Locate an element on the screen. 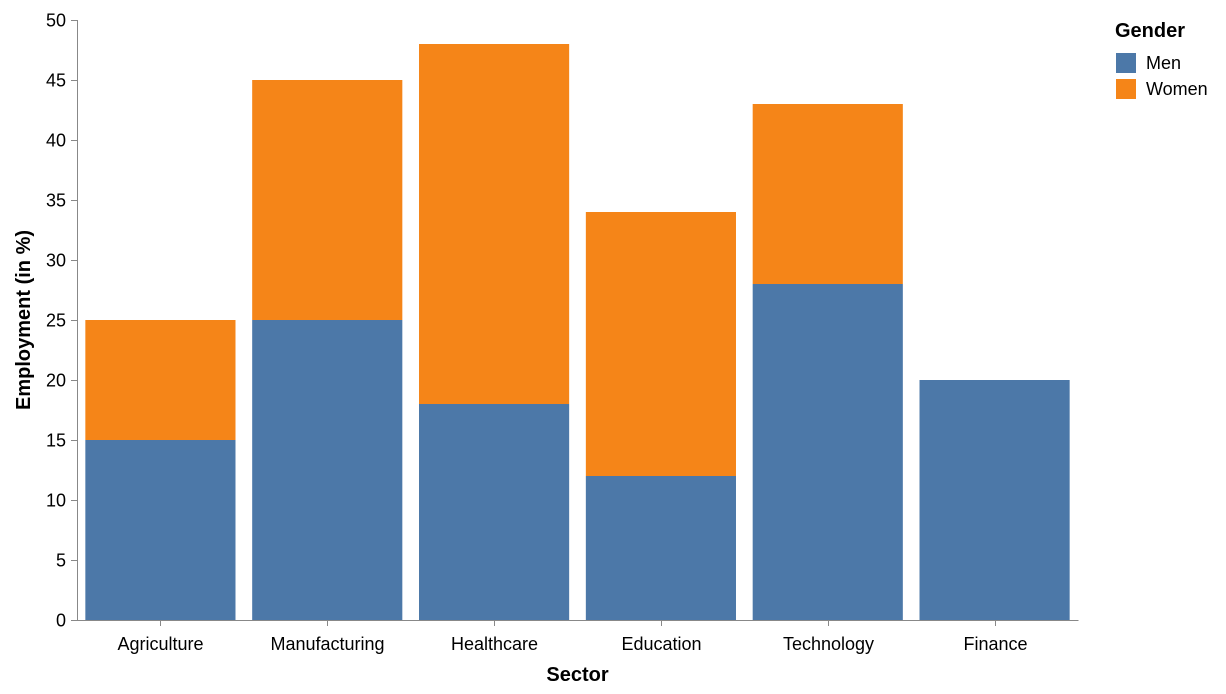 Image resolution: width=1226 pixels, height=694 pixels. bar-manufacturing-women is located at coordinates (327, 200).